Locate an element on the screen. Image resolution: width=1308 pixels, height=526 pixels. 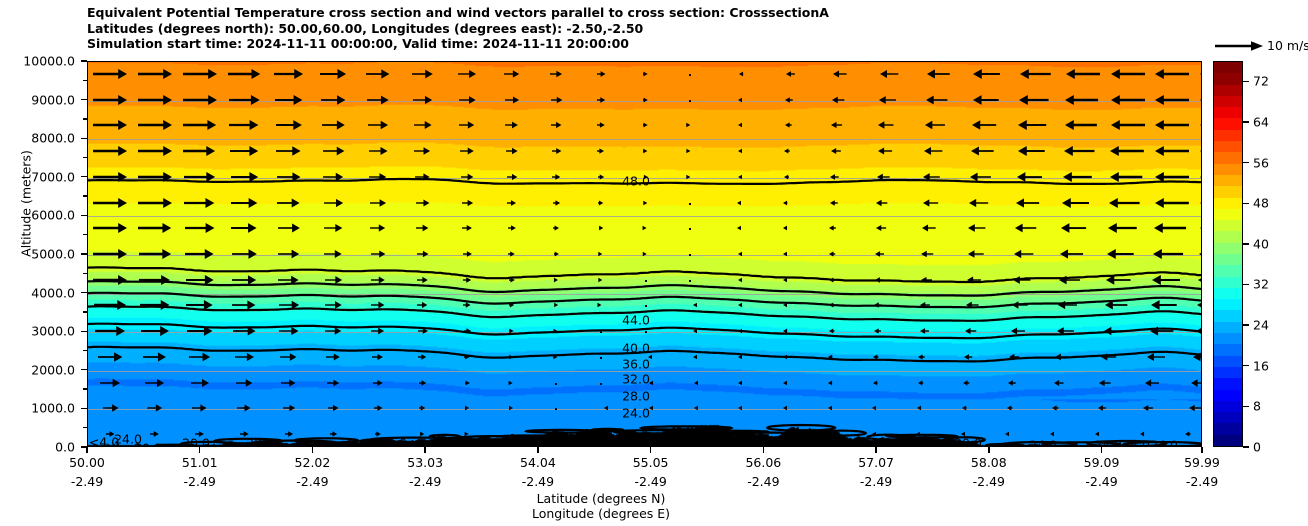
y-tick-label: 0.0 is located at coordinates (65, 447).